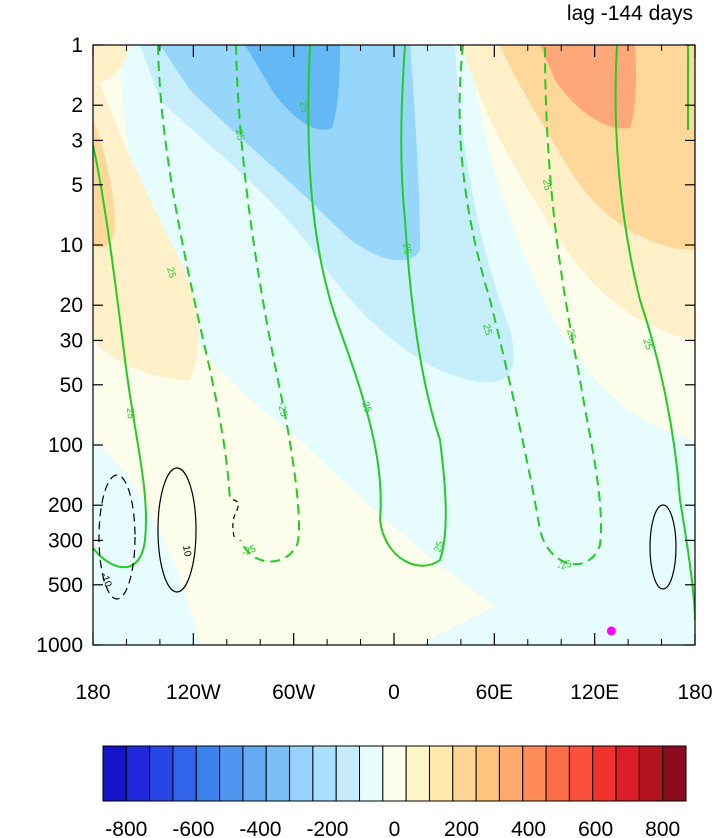 This screenshot has width=714, height=838. I want to click on colorbar-tick-label: -200, so click(327, 828).